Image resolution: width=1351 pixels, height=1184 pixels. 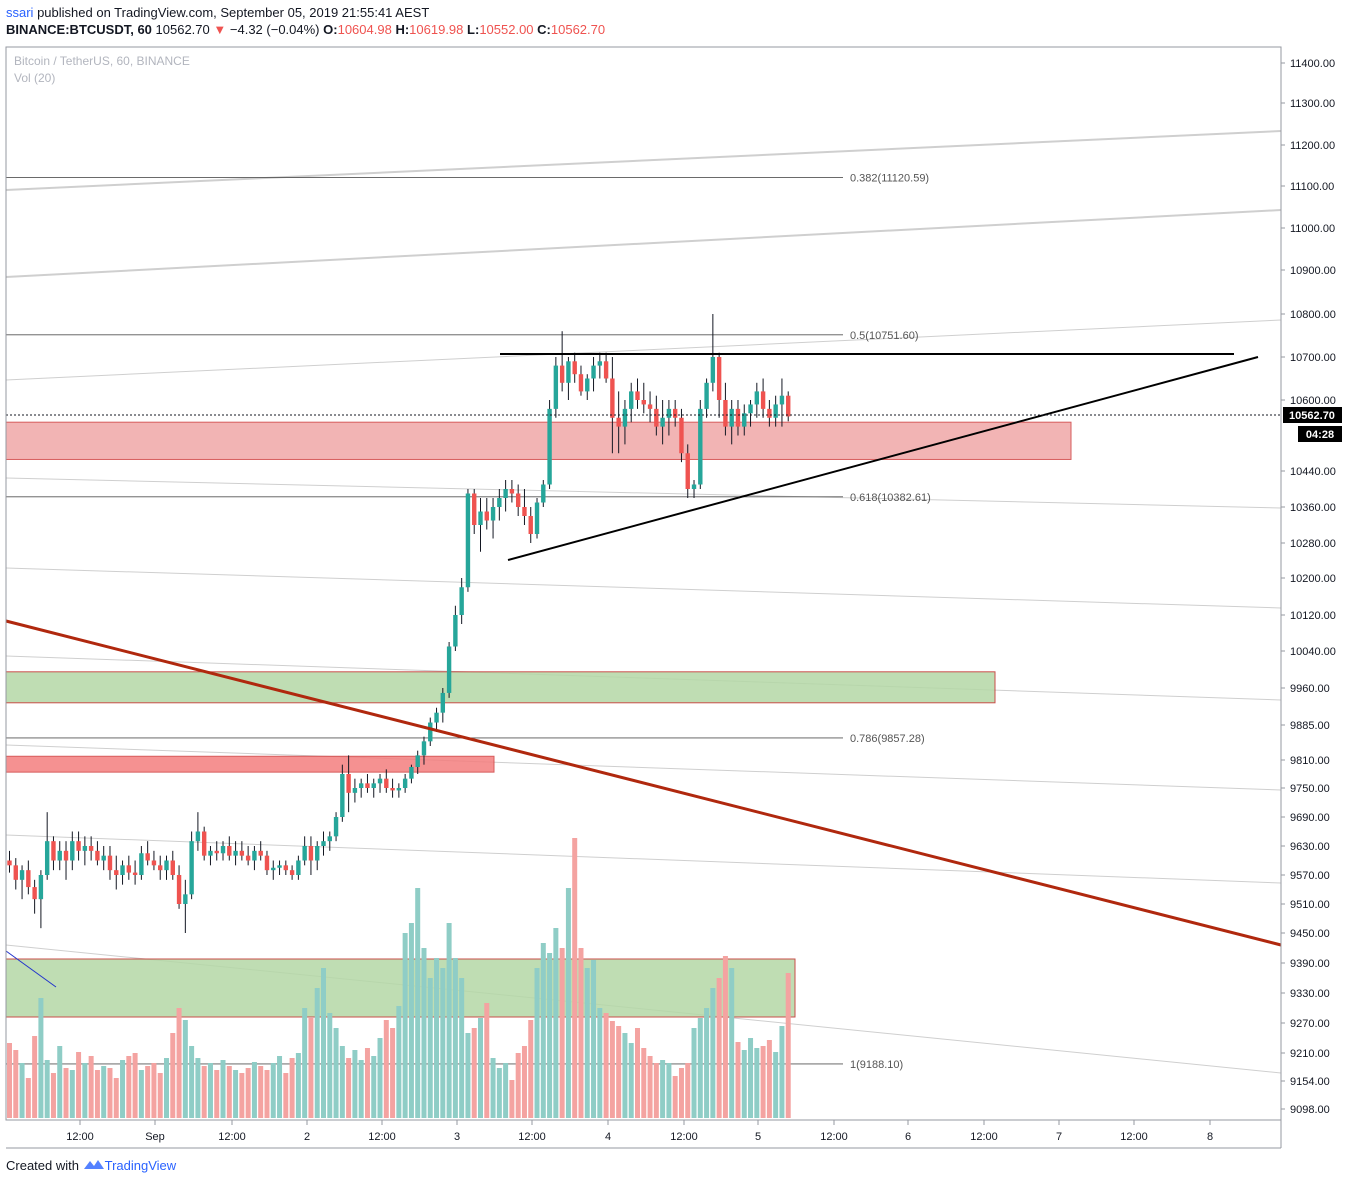 I want to click on author-link: ssari, so click(x=20, y=12).